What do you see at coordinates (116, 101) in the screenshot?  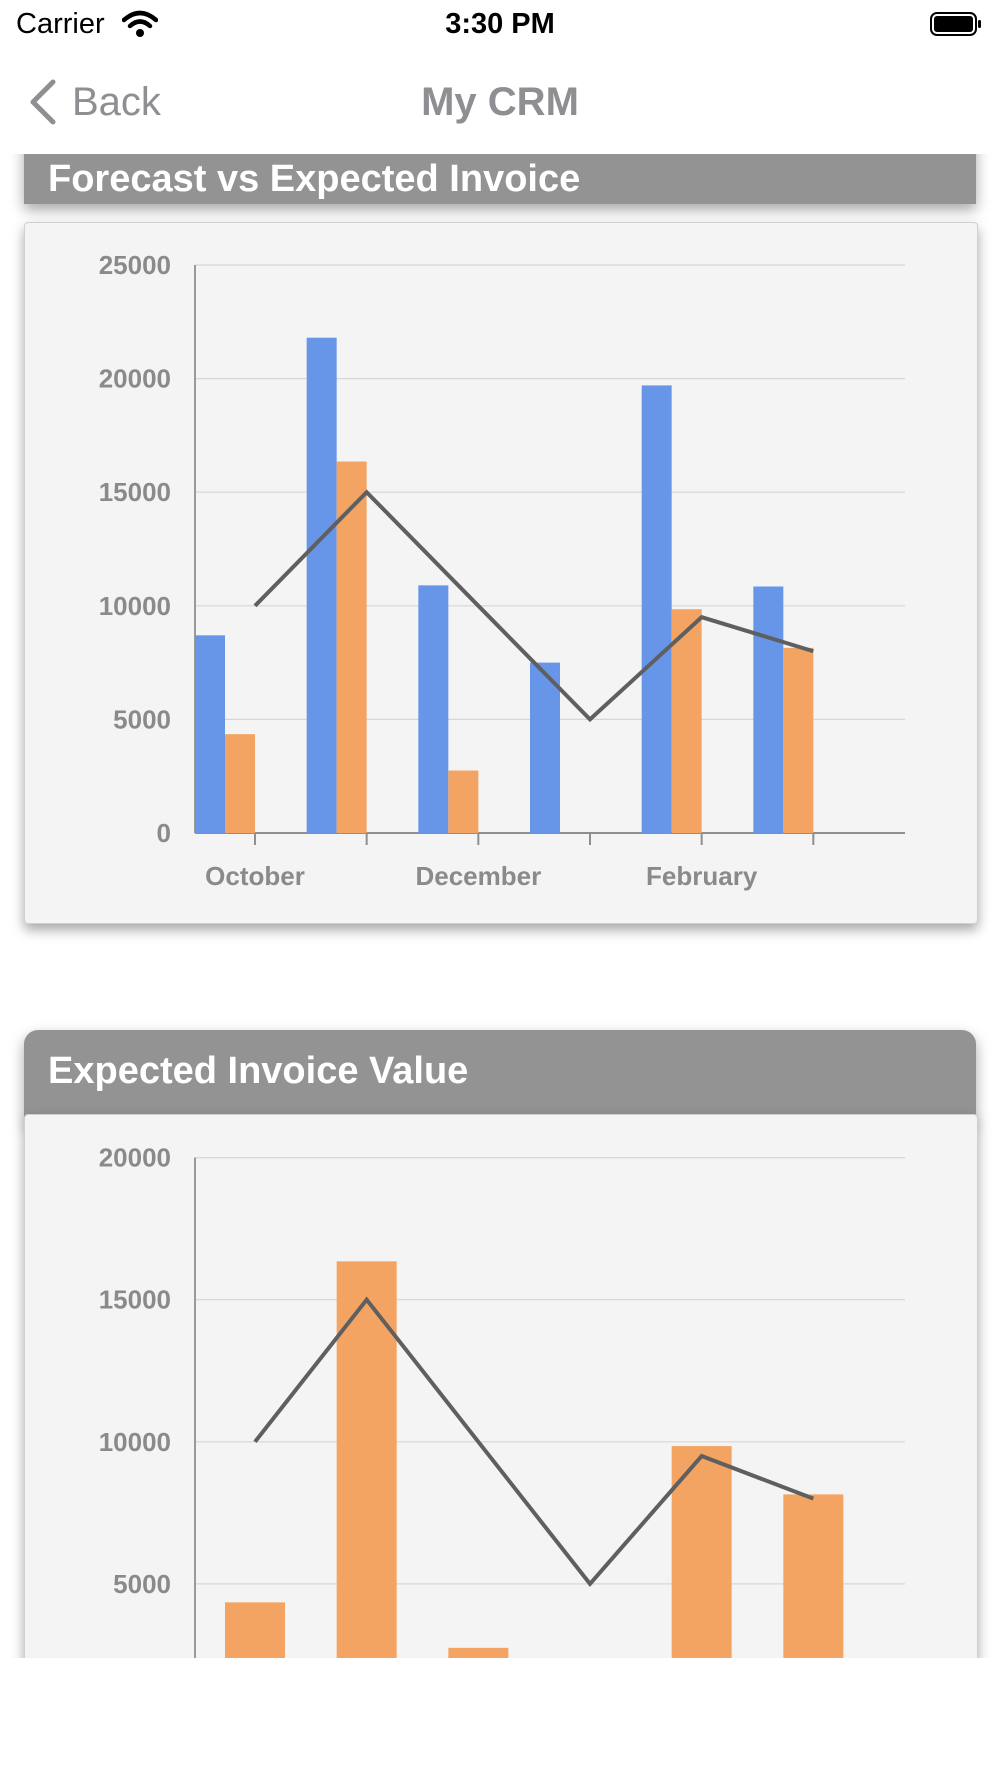 I see `back-label: Back` at bounding box center [116, 101].